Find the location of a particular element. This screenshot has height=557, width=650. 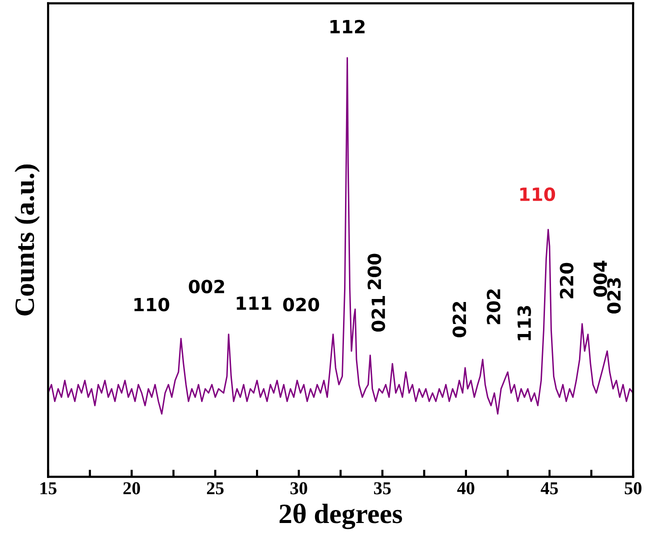

x-tick-label: 35 is located at coordinates (382, 488).